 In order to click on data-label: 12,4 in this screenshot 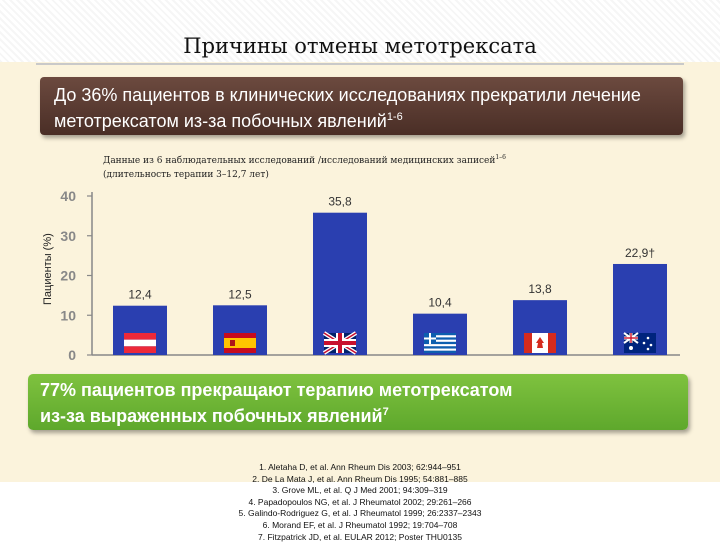, I will do `click(140, 295)`.